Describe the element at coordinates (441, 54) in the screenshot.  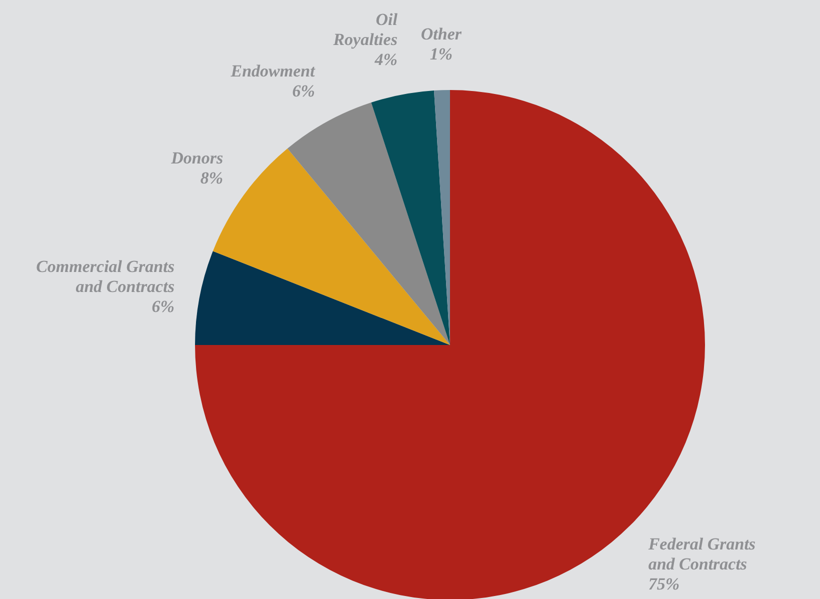
I see `data-label: 1%` at that location.